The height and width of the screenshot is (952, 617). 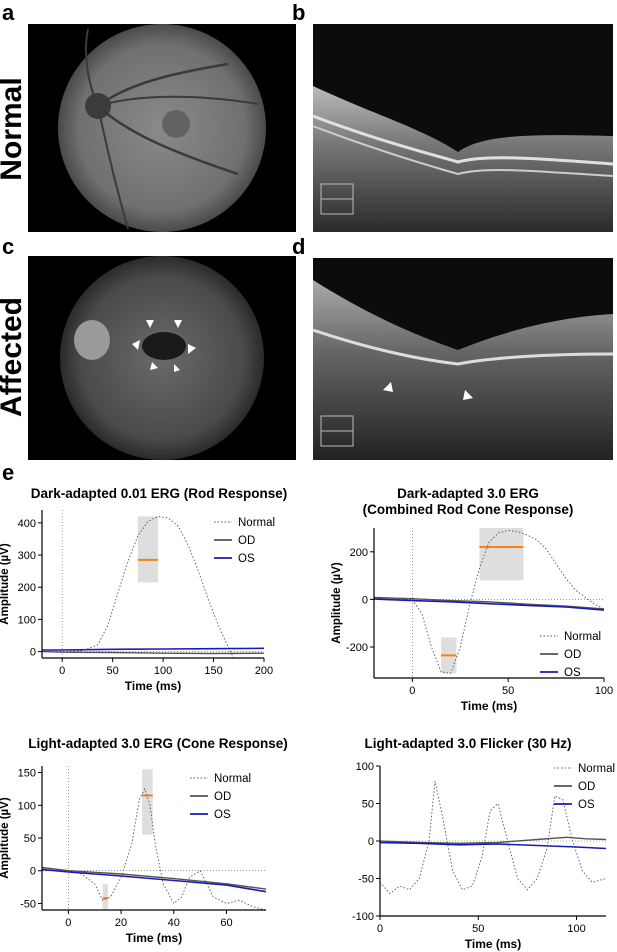 What do you see at coordinates (8, 472) in the screenshot?
I see `panel-letter-e: e` at bounding box center [8, 472].